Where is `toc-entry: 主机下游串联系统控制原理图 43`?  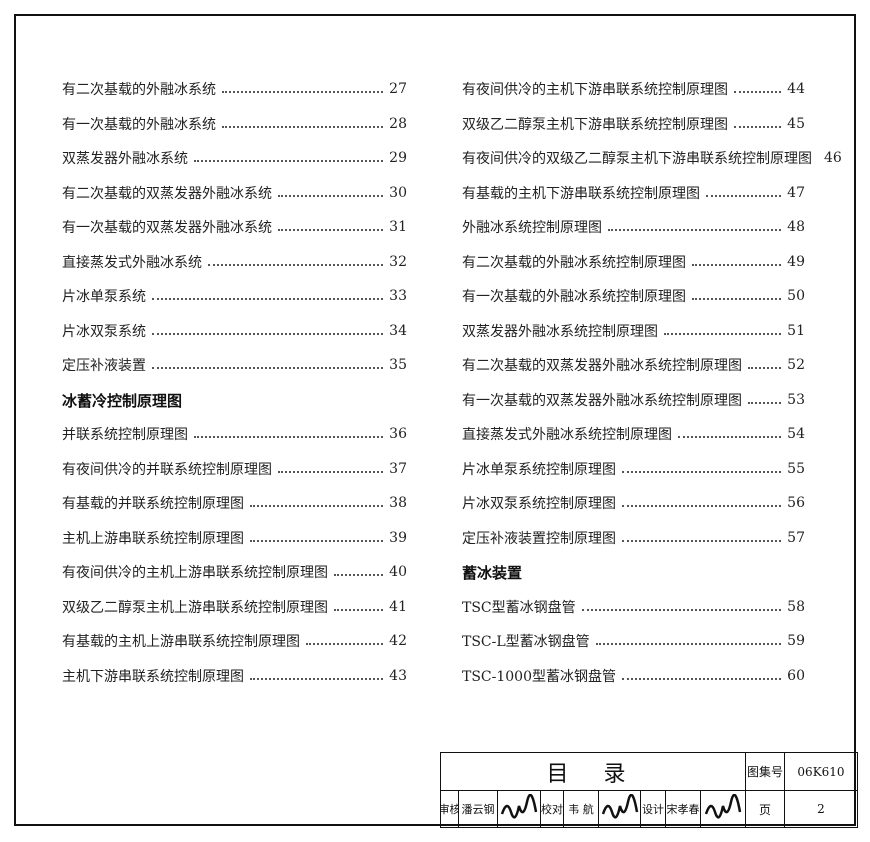
toc-entry: 主机下游串联系统控制原理图 43 is located at coordinates (234, 676).